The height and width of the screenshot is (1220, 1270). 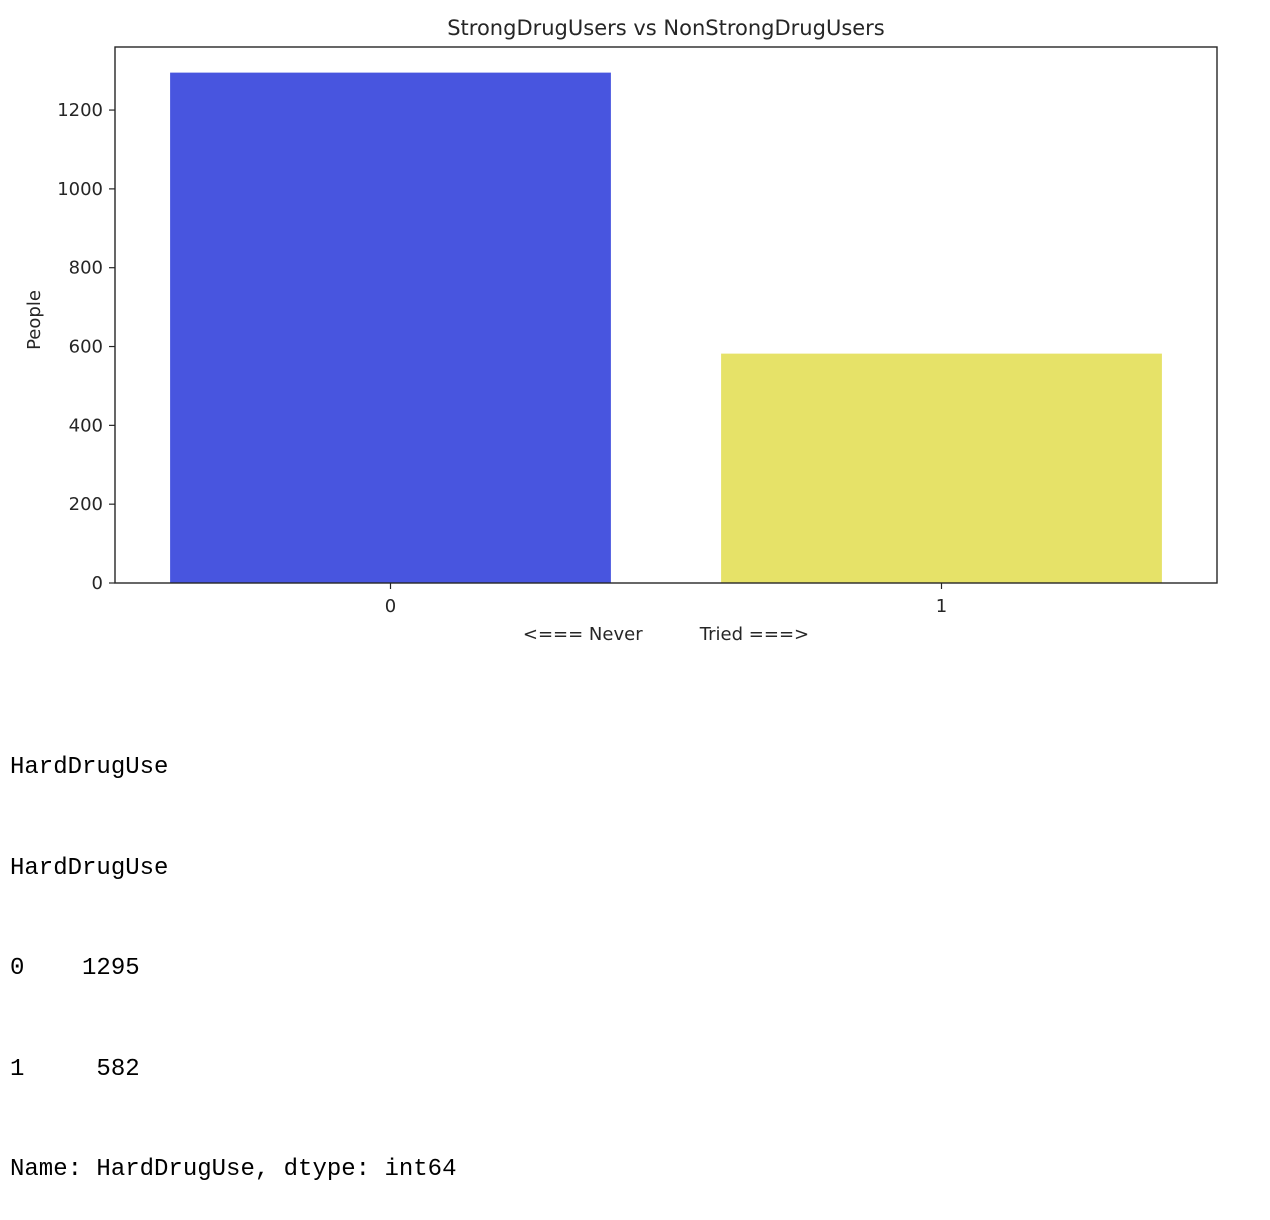 What do you see at coordinates (86, 425) in the screenshot?
I see `y-tick-label: 400` at bounding box center [86, 425].